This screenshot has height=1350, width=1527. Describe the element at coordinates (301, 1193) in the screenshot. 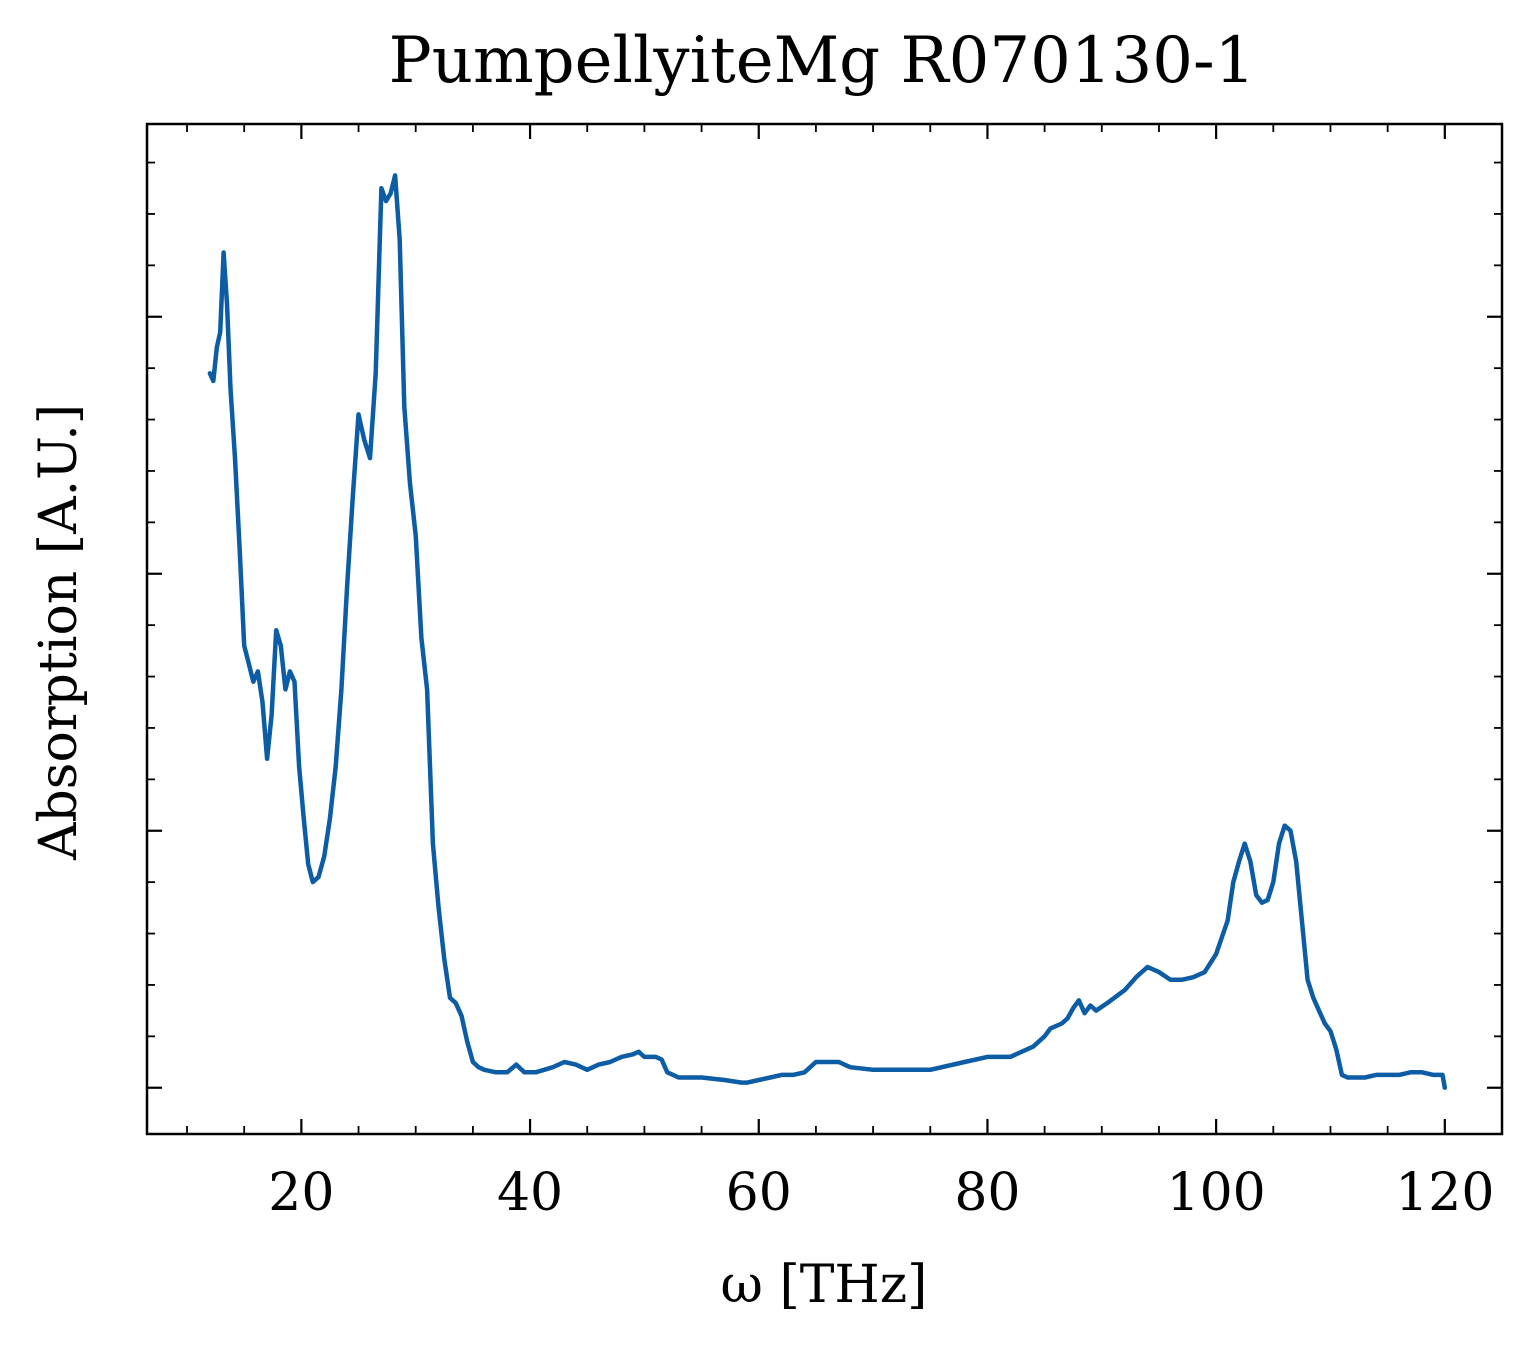

I see `x-tick-label: 20` at that location.